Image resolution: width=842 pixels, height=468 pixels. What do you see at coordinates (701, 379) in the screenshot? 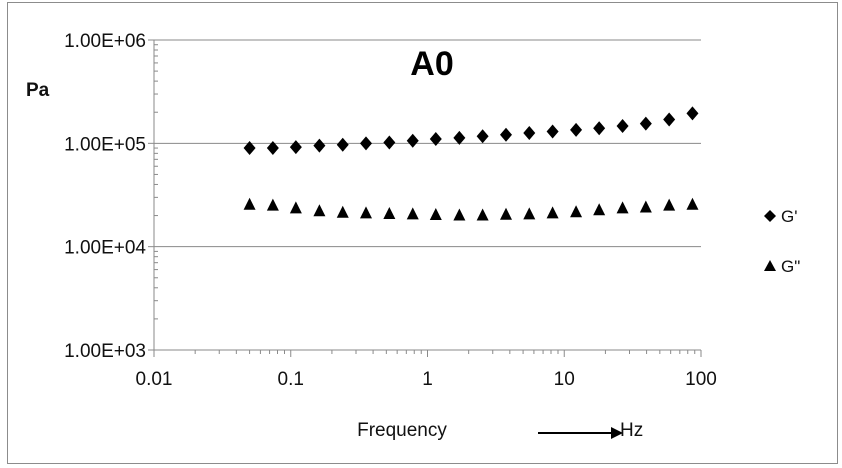
I see `x-tick-label: 100` at bounding box center [701, 379].